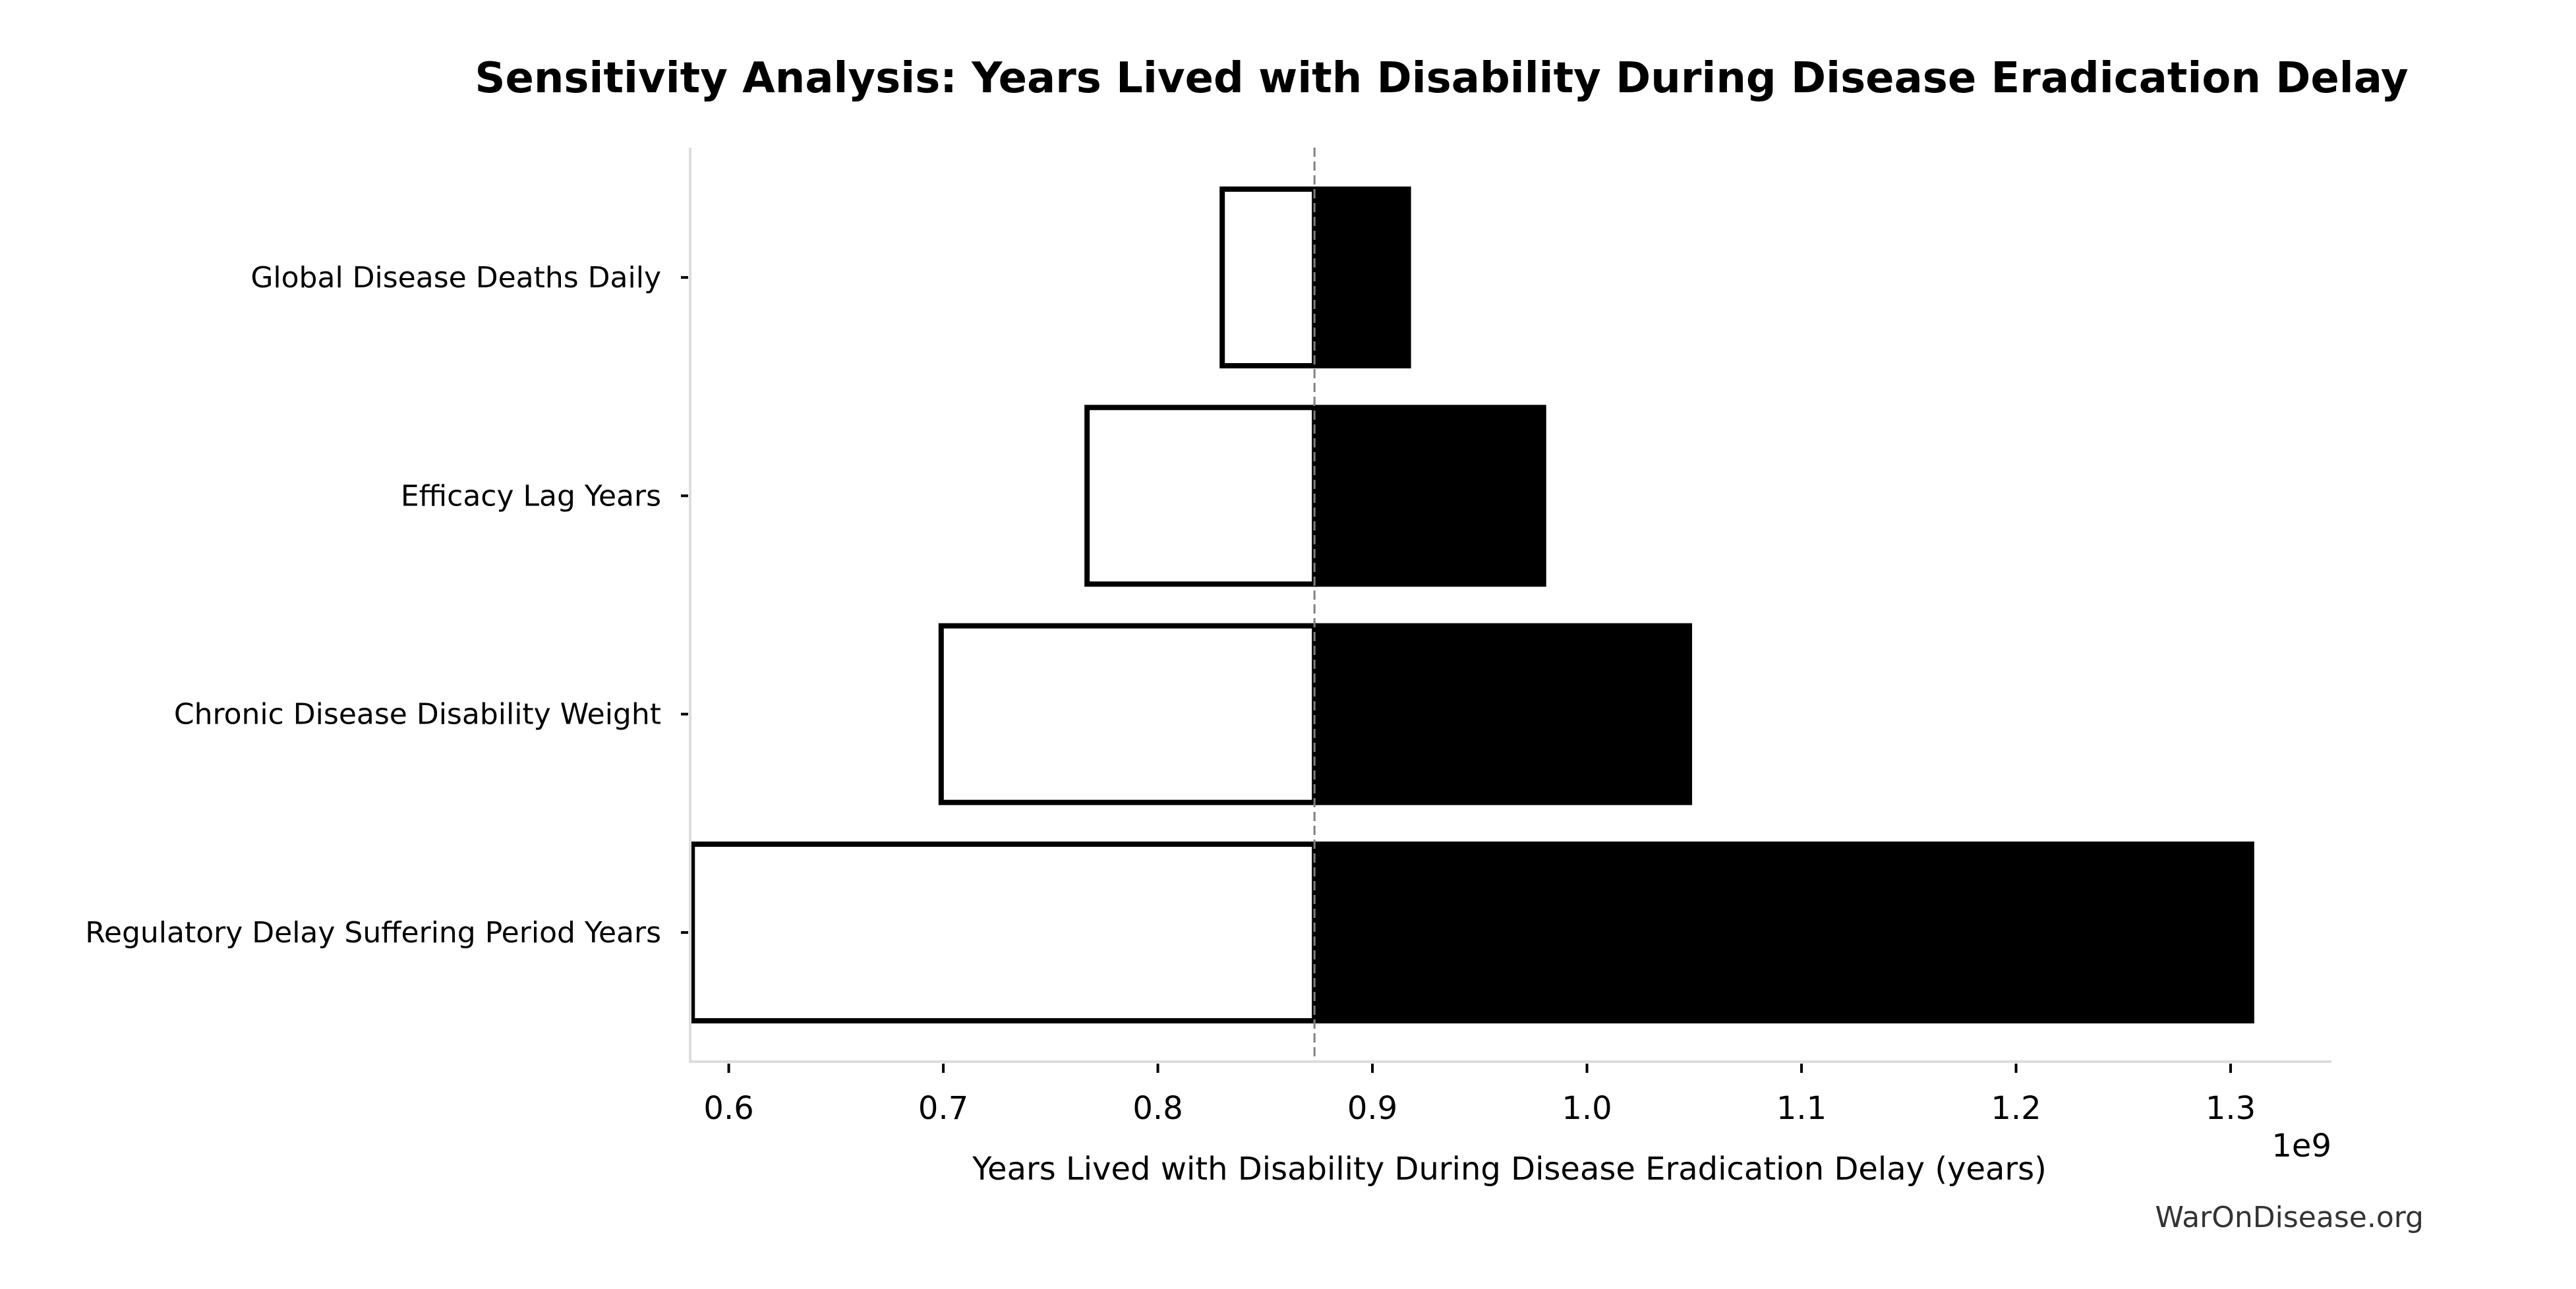  What do you see at coordinates (2231, 1108) in the screenshot?
I see `x-tick-label: 1.3` at bounding box center [2231, 1108].